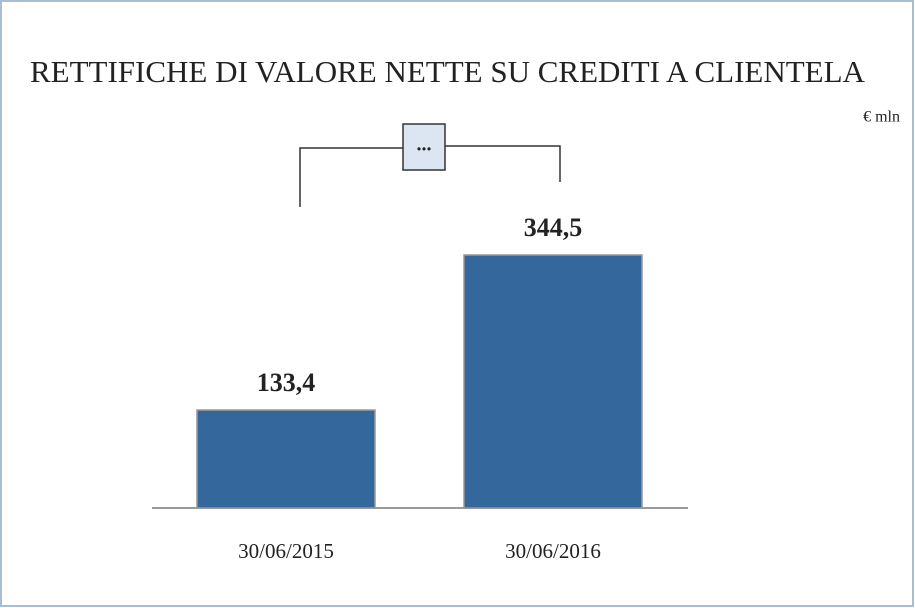  I want to click on unit-label: € mln, so click(881, 117).